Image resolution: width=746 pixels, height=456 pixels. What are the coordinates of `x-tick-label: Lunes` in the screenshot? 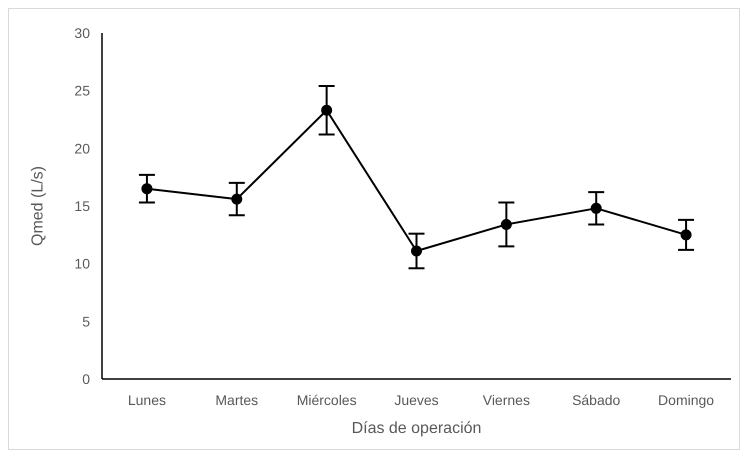 It's located at (147, 400).